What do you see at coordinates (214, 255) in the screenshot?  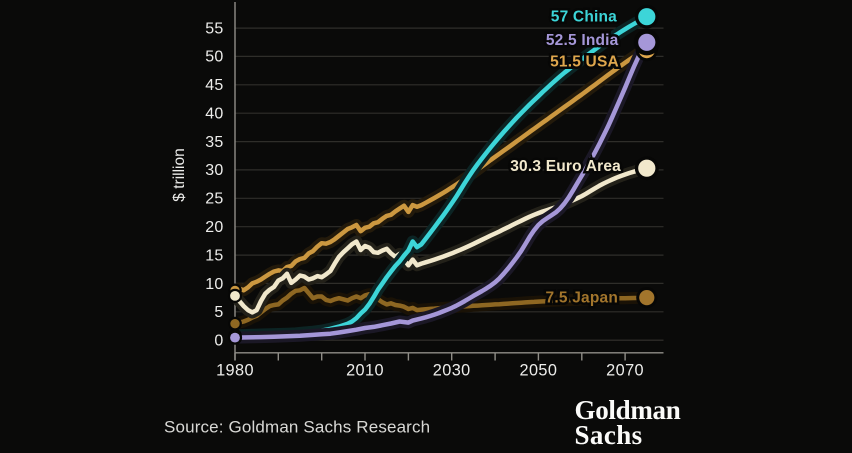 I see `svg-text: 15` at bounding box center [214, 255].